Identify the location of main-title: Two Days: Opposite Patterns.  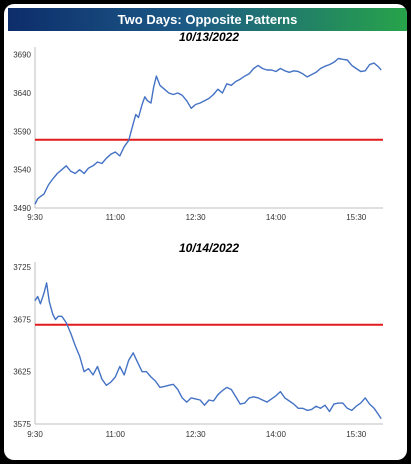
(207, 19).